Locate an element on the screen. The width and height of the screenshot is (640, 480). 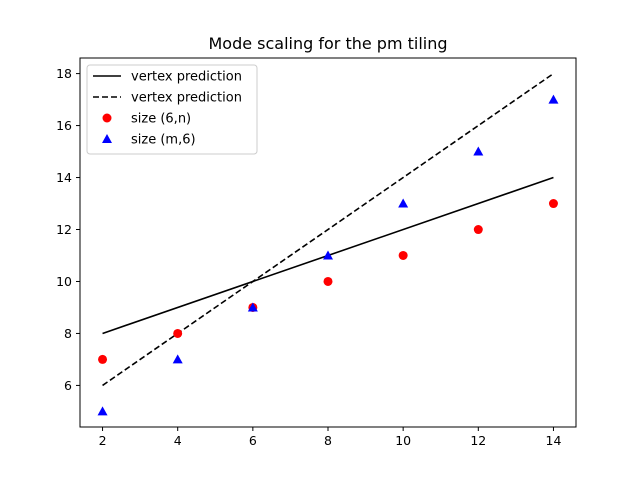
x-axis: 2 4 6 8 10 12 14 is located at coordinates (330, 437).